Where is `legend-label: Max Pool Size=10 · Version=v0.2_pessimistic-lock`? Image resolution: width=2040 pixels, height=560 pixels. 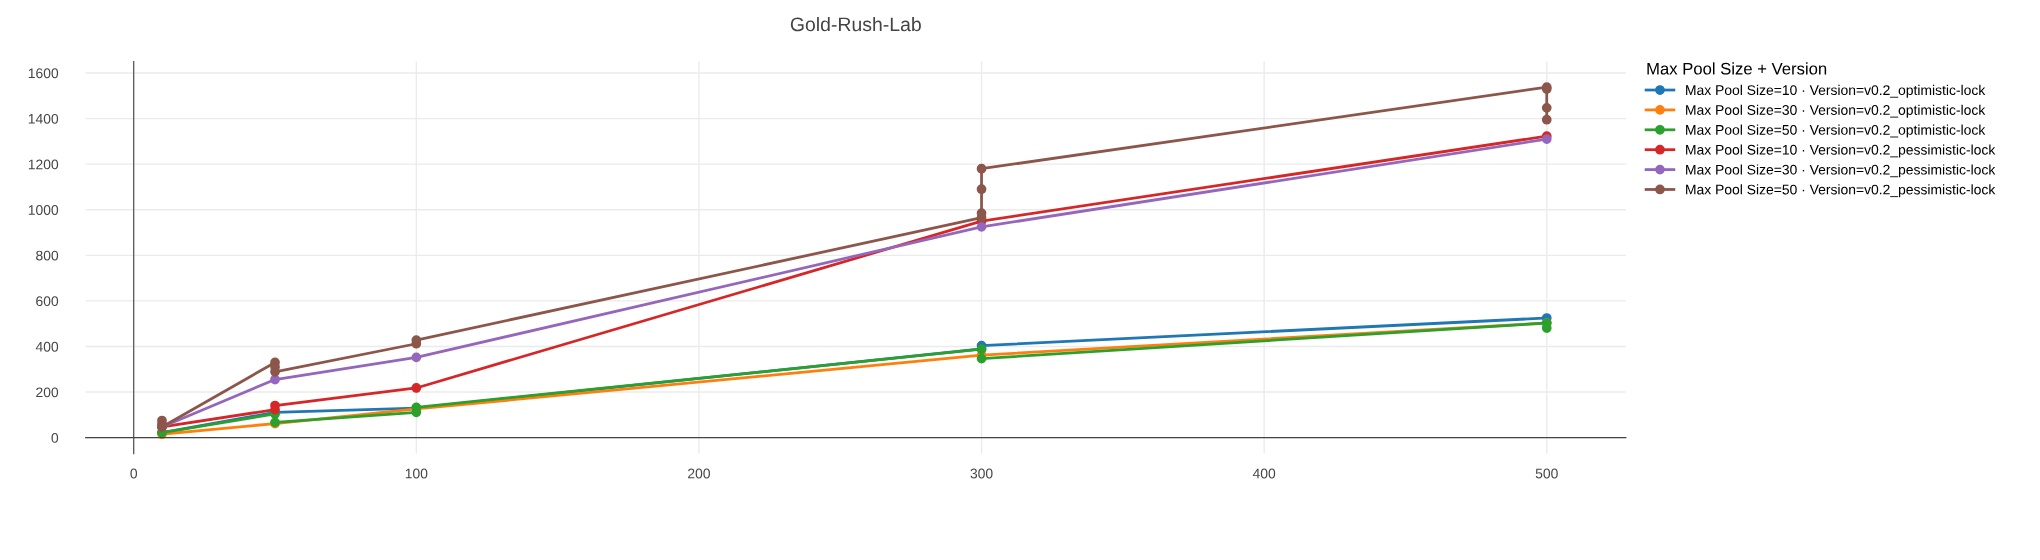
legend-label: Max Pool Size=10 · Version=v0.2_pessimistic-lock is located at coordinates (1841, 151).